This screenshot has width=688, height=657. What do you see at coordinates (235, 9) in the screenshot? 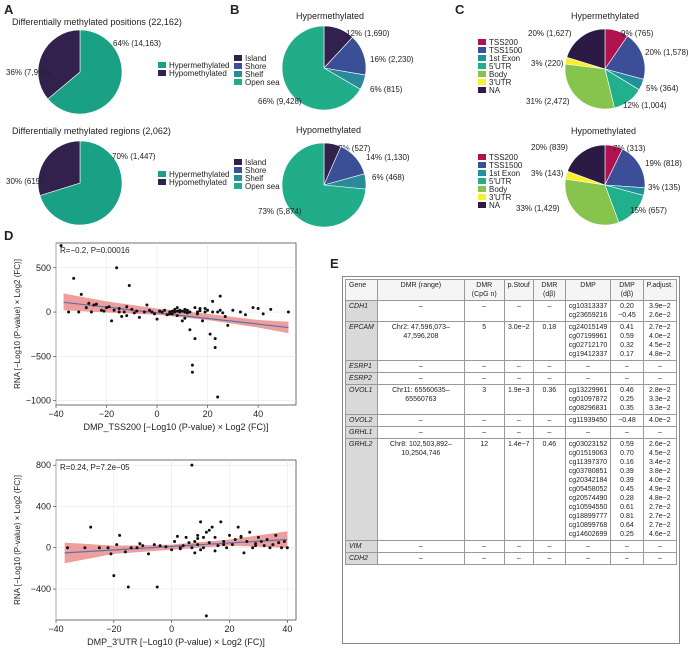
I see `panel-label-b: B` at bounding box center [235, 9].